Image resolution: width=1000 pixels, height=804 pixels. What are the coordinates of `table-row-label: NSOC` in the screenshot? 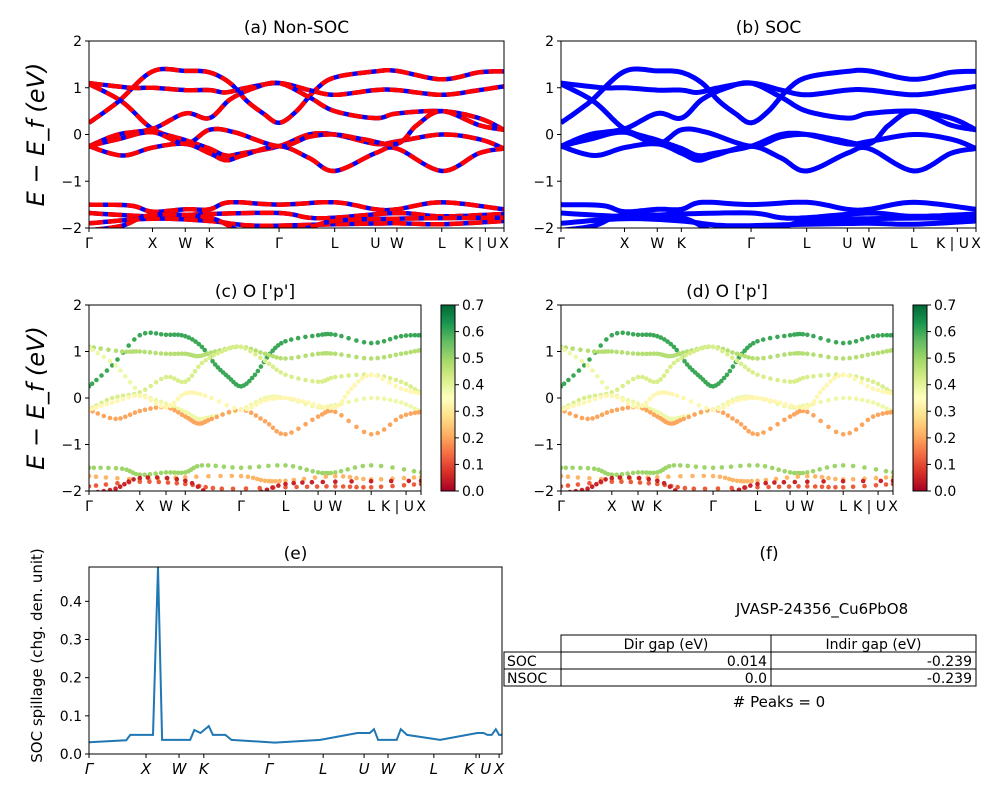 It's located at (527, 679).